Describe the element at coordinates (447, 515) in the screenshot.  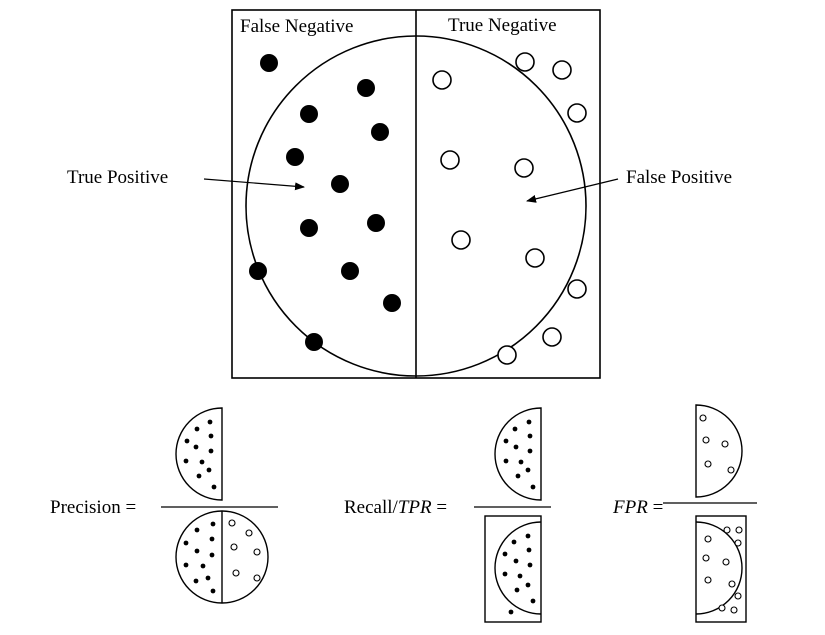
I see `recall-formula: Recall/TPR =` at that location.